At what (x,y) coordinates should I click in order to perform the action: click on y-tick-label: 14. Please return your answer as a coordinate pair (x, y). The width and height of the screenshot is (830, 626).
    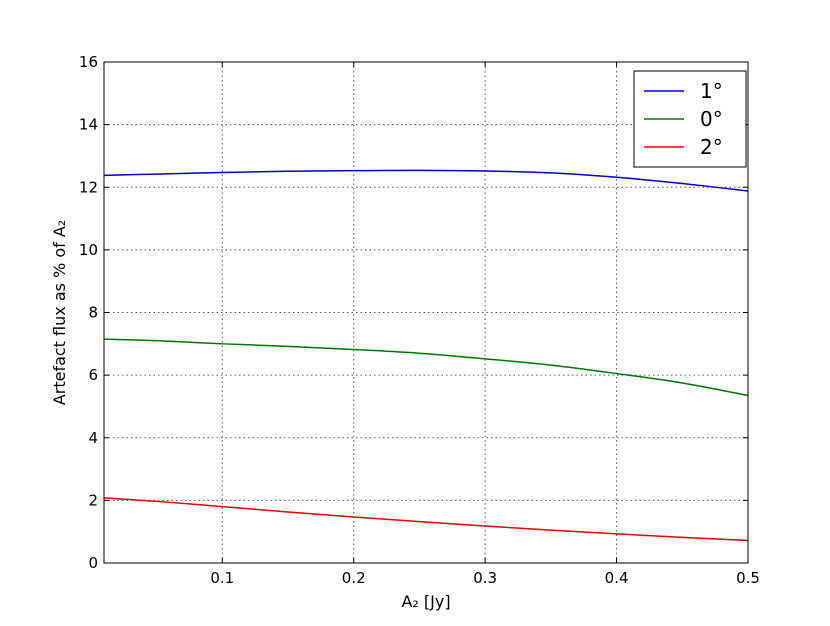
    Looking at the image, I should click on (88, 125).